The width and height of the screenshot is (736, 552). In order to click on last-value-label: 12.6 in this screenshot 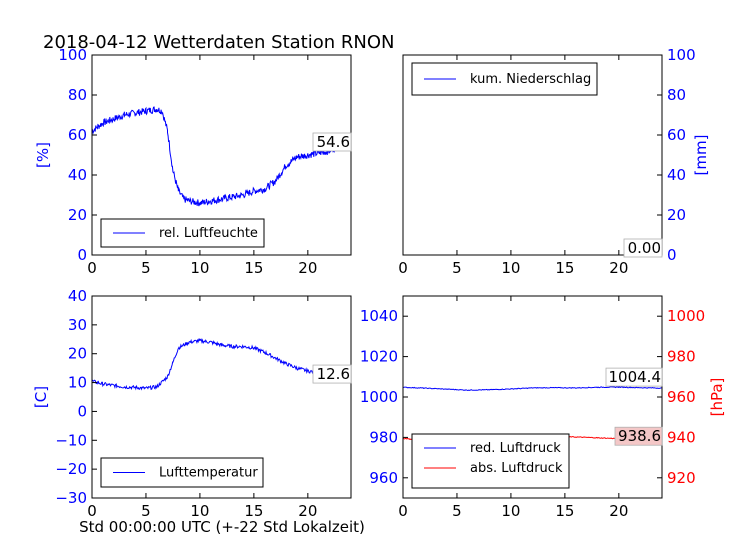, I will do `click(333, 374)`.